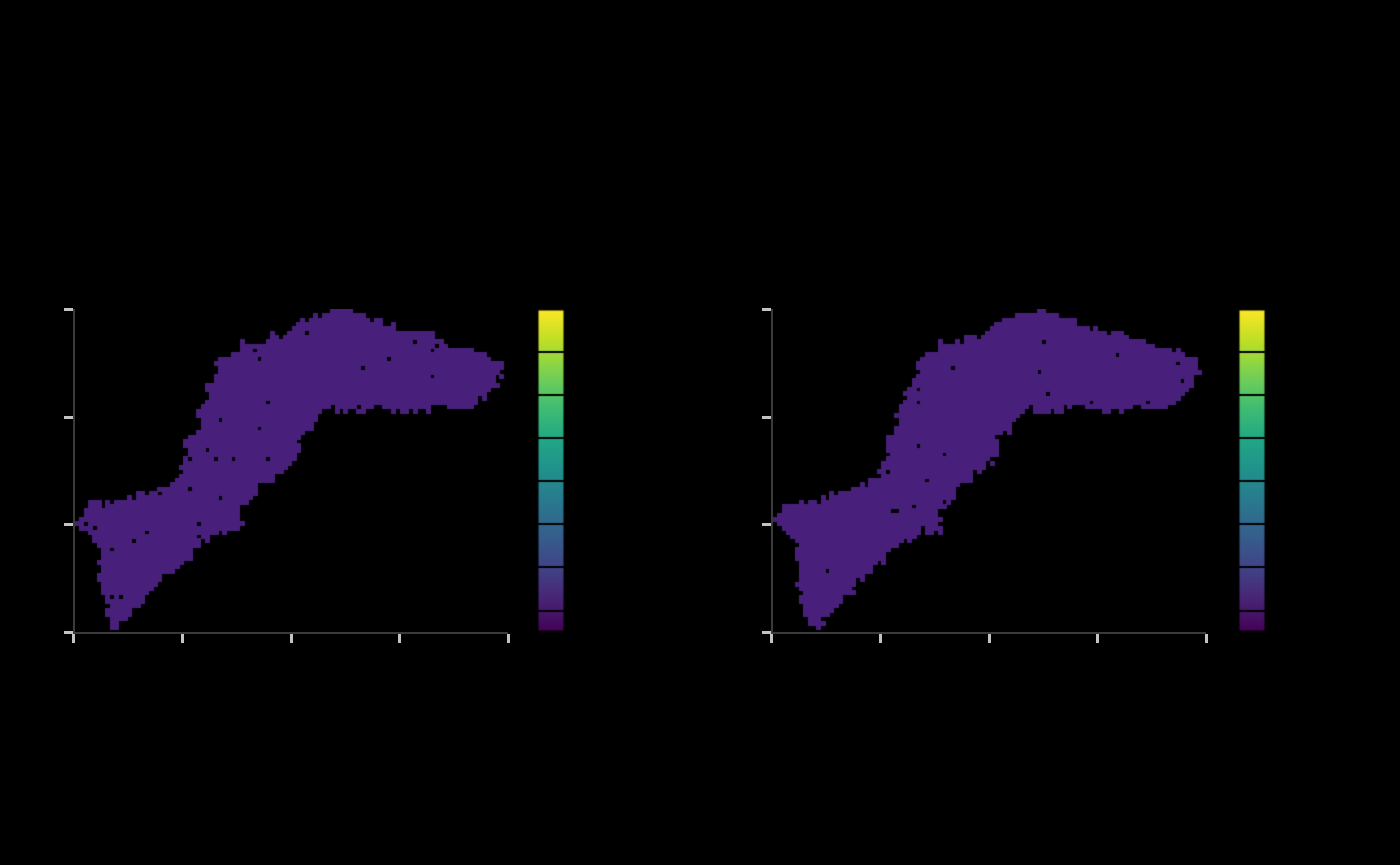 This screenshot has height=865, width=1400. I want to click on choropleth-map-right, so click(989, 470).